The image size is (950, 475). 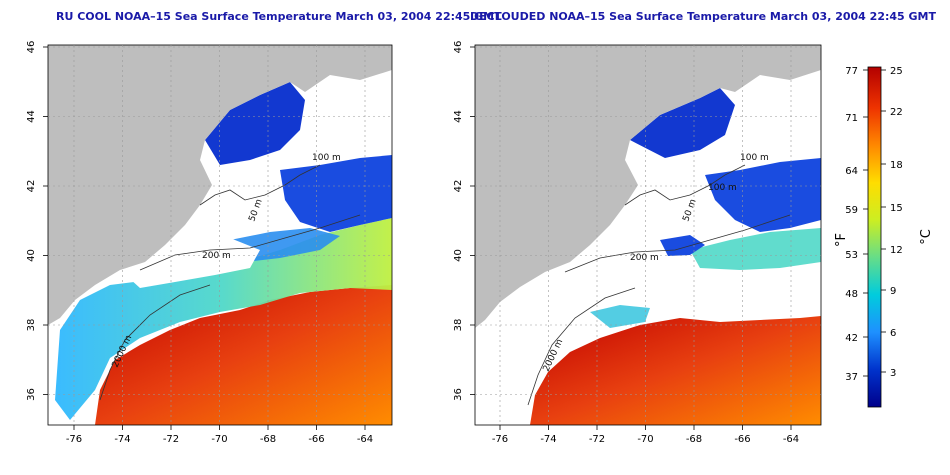 What do you see at coordinates (31, 255) in the screenshot?
I see `left-y-tick-label: 40` at bounding box center [31, 255].